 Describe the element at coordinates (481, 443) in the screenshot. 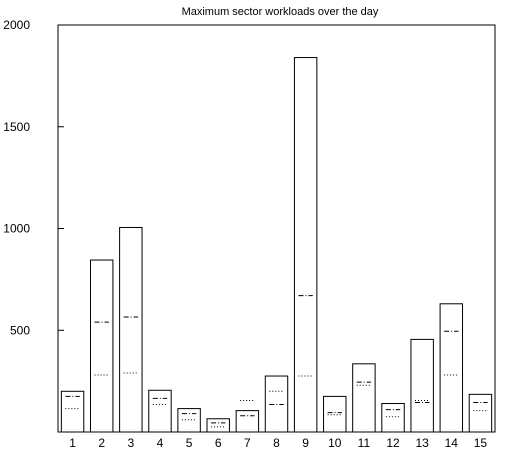

I see `x-tick-label: 15` at that location.